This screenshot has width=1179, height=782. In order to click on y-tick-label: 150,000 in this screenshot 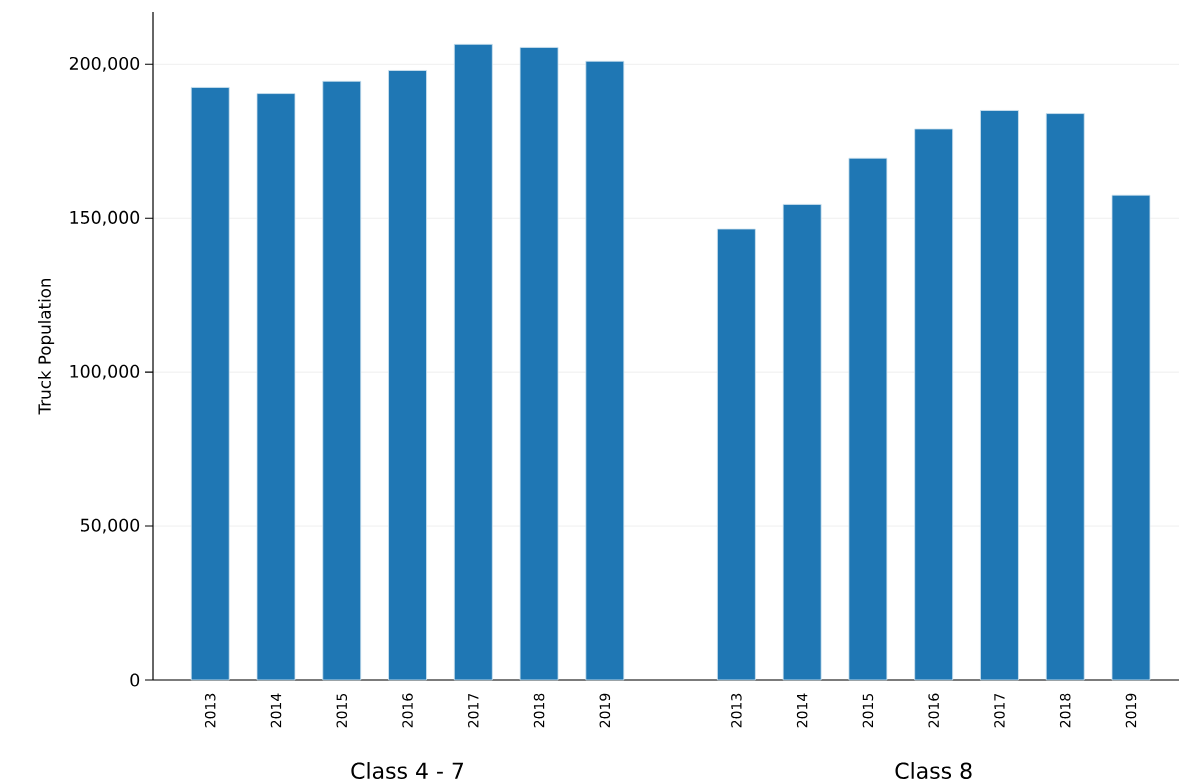, I will do `click(105, 218)`.